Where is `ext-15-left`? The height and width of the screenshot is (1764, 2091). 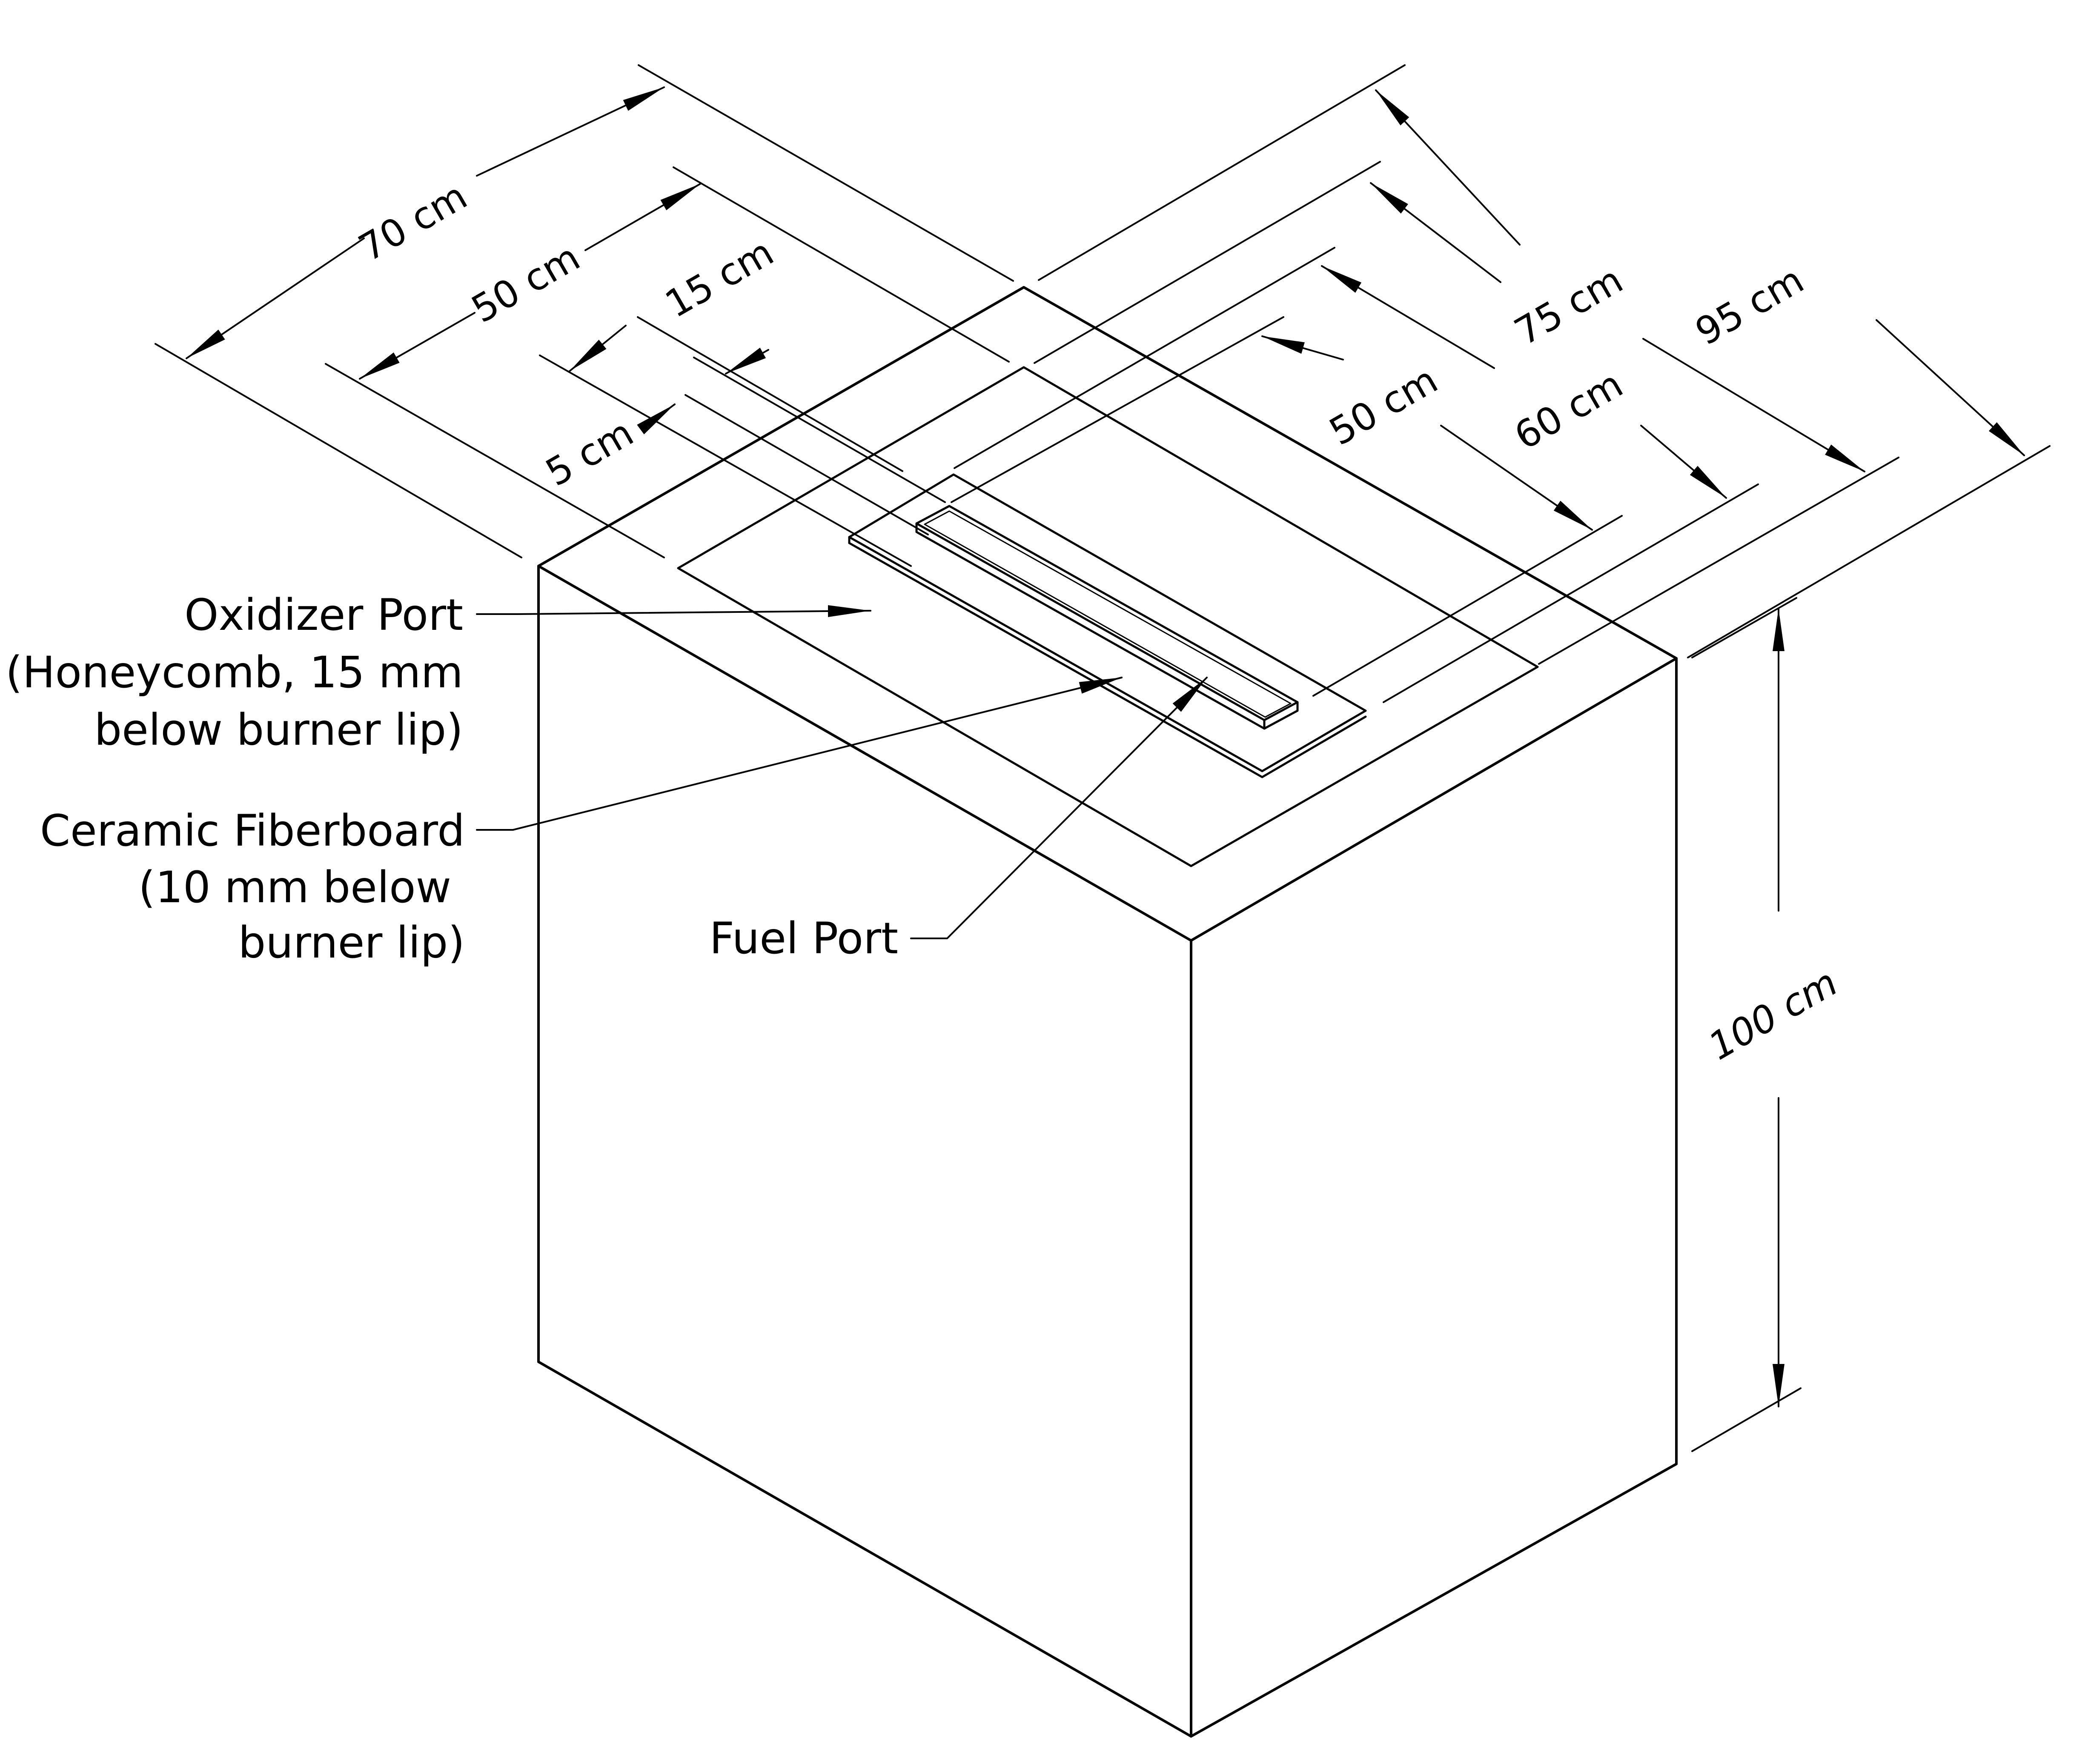 ext-15-left is located at coordinates (725, 461).